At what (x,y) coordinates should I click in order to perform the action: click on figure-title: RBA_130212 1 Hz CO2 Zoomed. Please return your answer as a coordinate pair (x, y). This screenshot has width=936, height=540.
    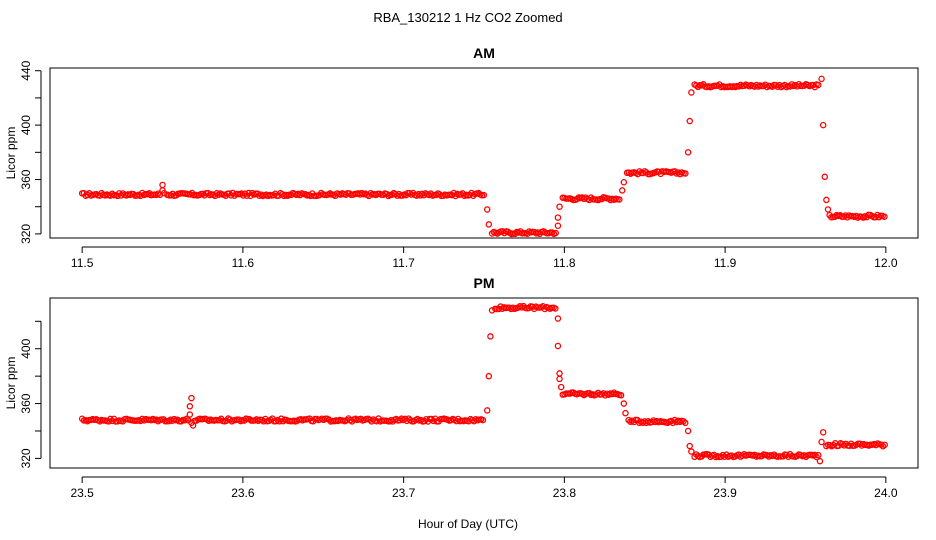
    Looking at the image, I should click on (467, 17).